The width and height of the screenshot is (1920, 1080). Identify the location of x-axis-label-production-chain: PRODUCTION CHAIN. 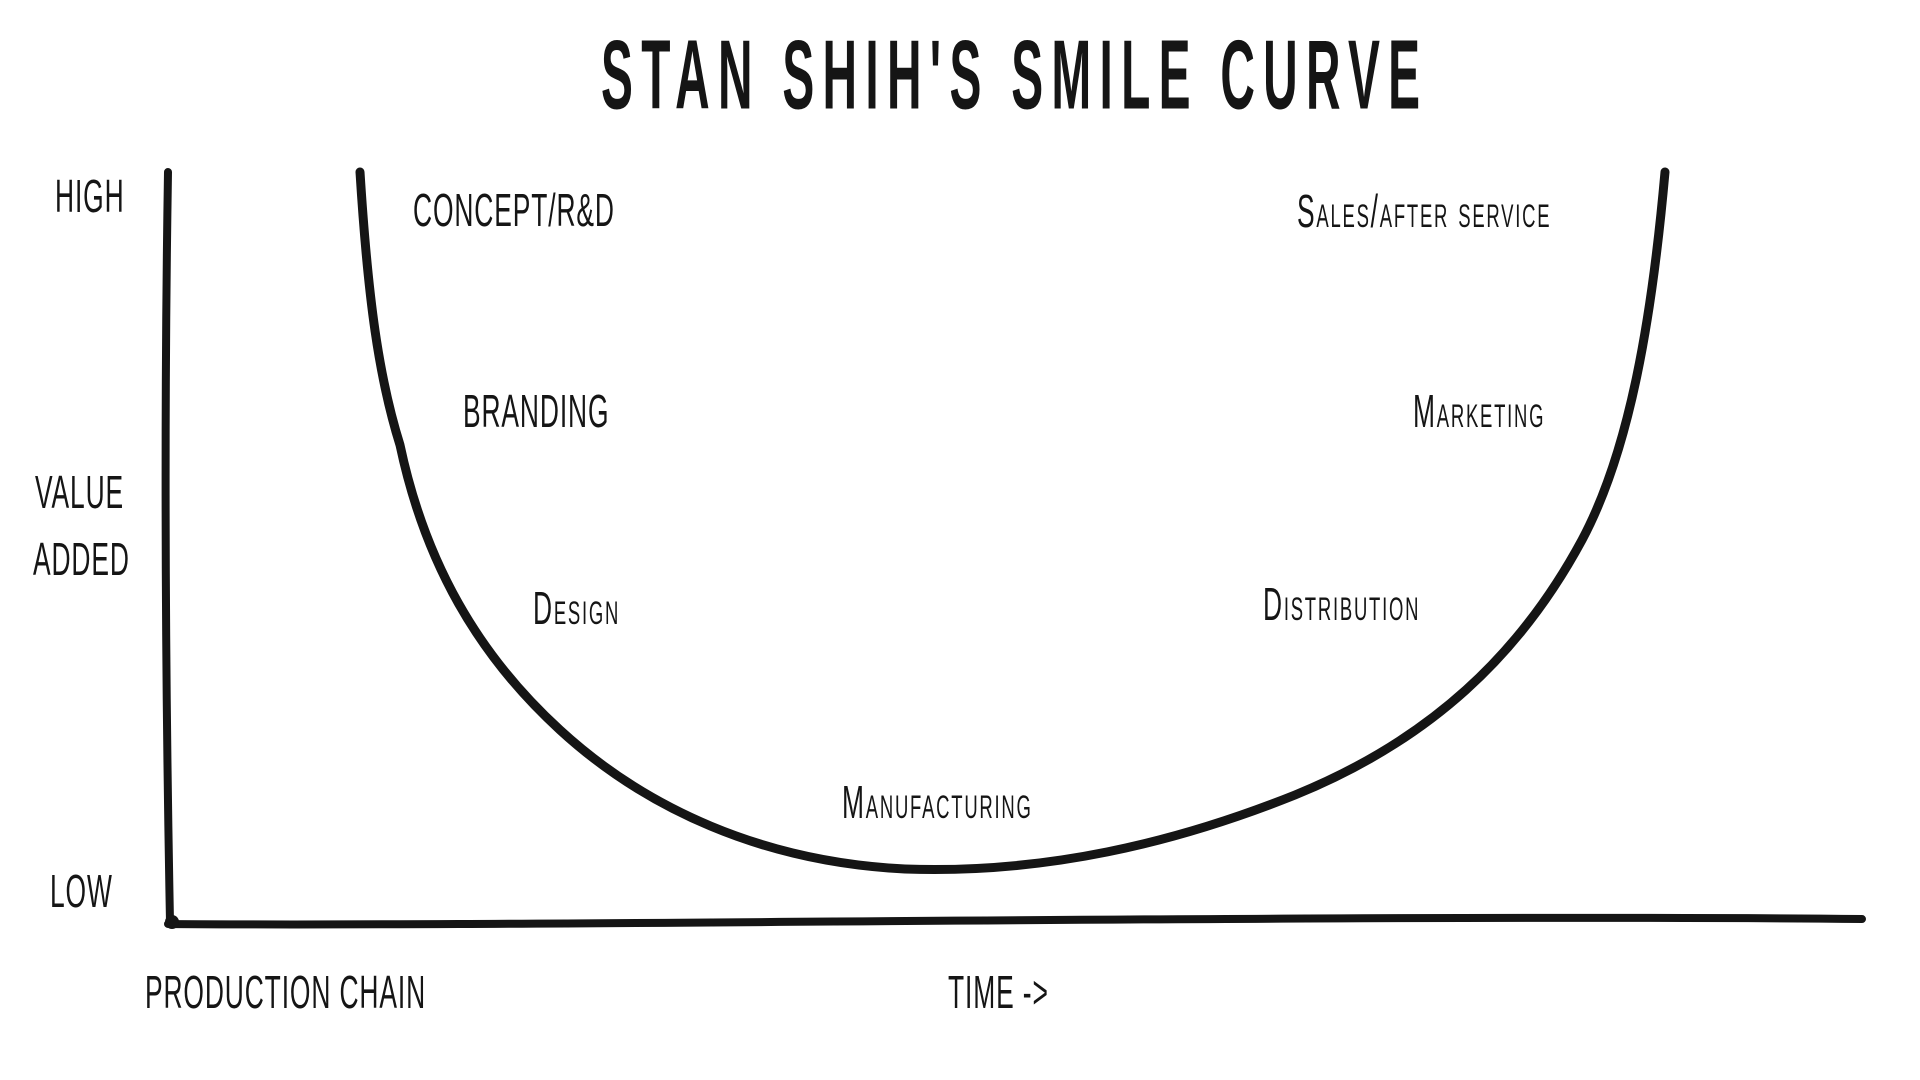
(286, 993).